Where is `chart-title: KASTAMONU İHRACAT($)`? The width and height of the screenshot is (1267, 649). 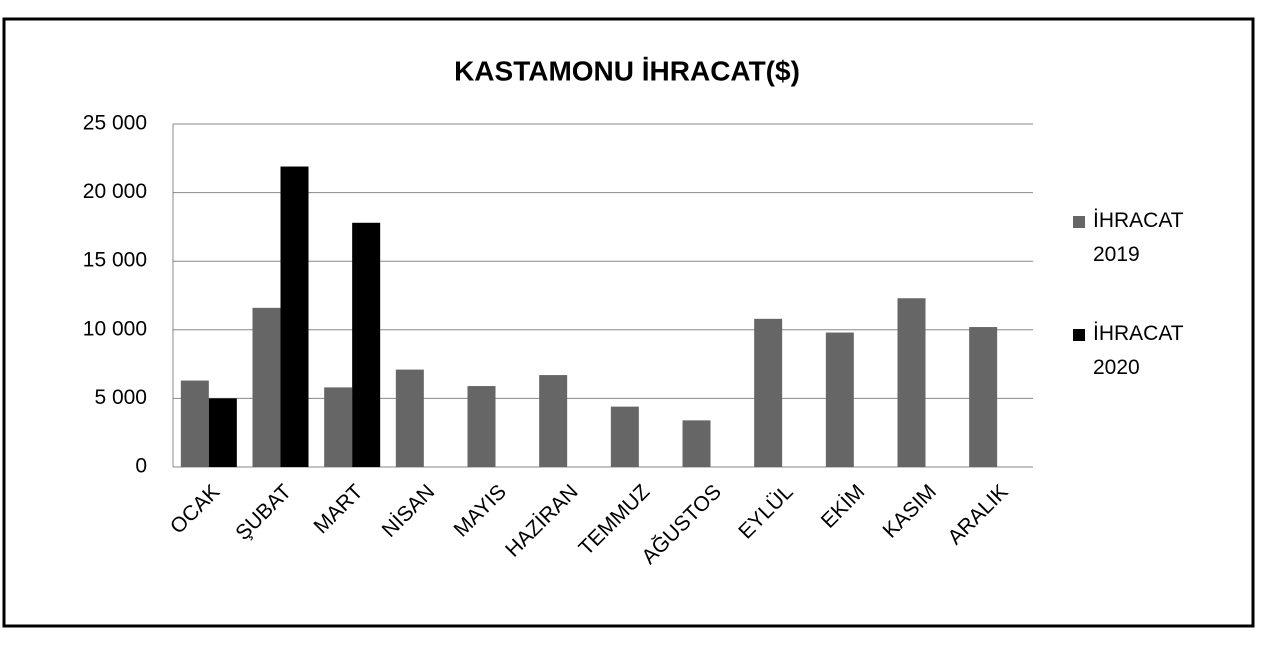 chart-title: KASTAMONU İHRACAT($) is located at coordinates (627, 70).